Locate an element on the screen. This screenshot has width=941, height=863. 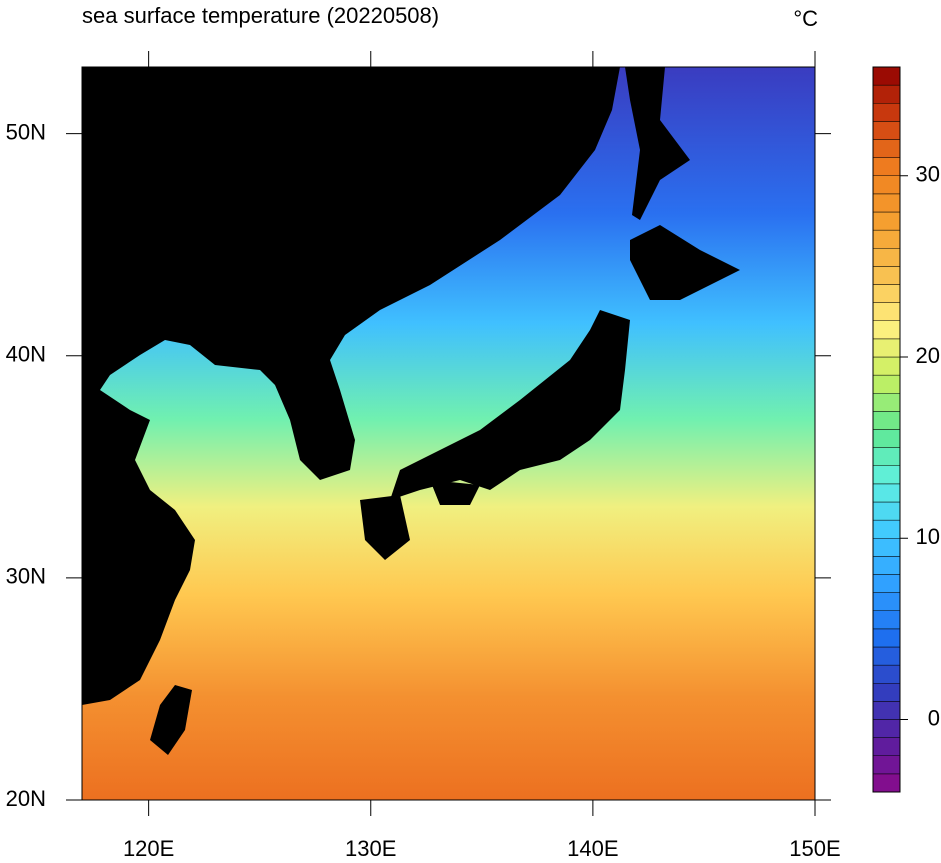
y-tick-label: 50N is located at coordinates (26, 131).